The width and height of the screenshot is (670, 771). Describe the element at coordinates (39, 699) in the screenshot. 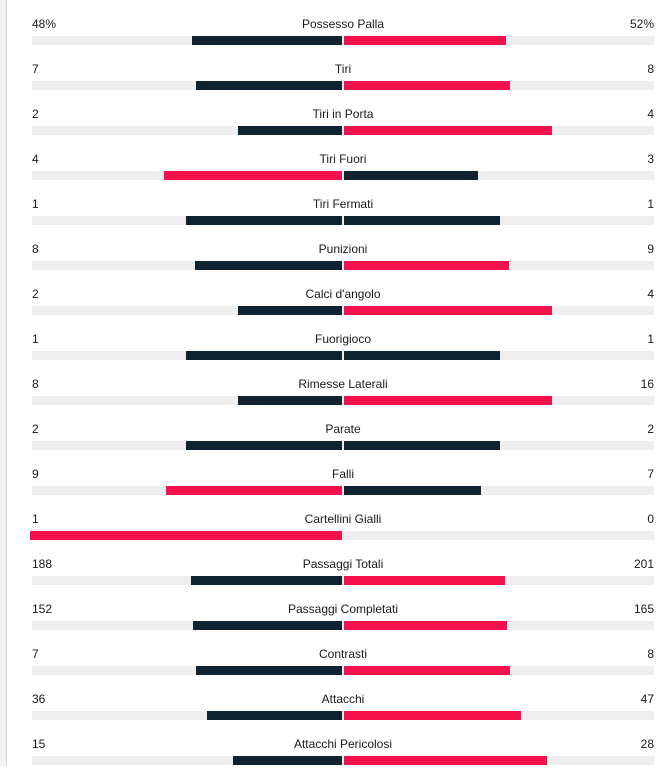

I see `stat-home-value: 36` at that location.